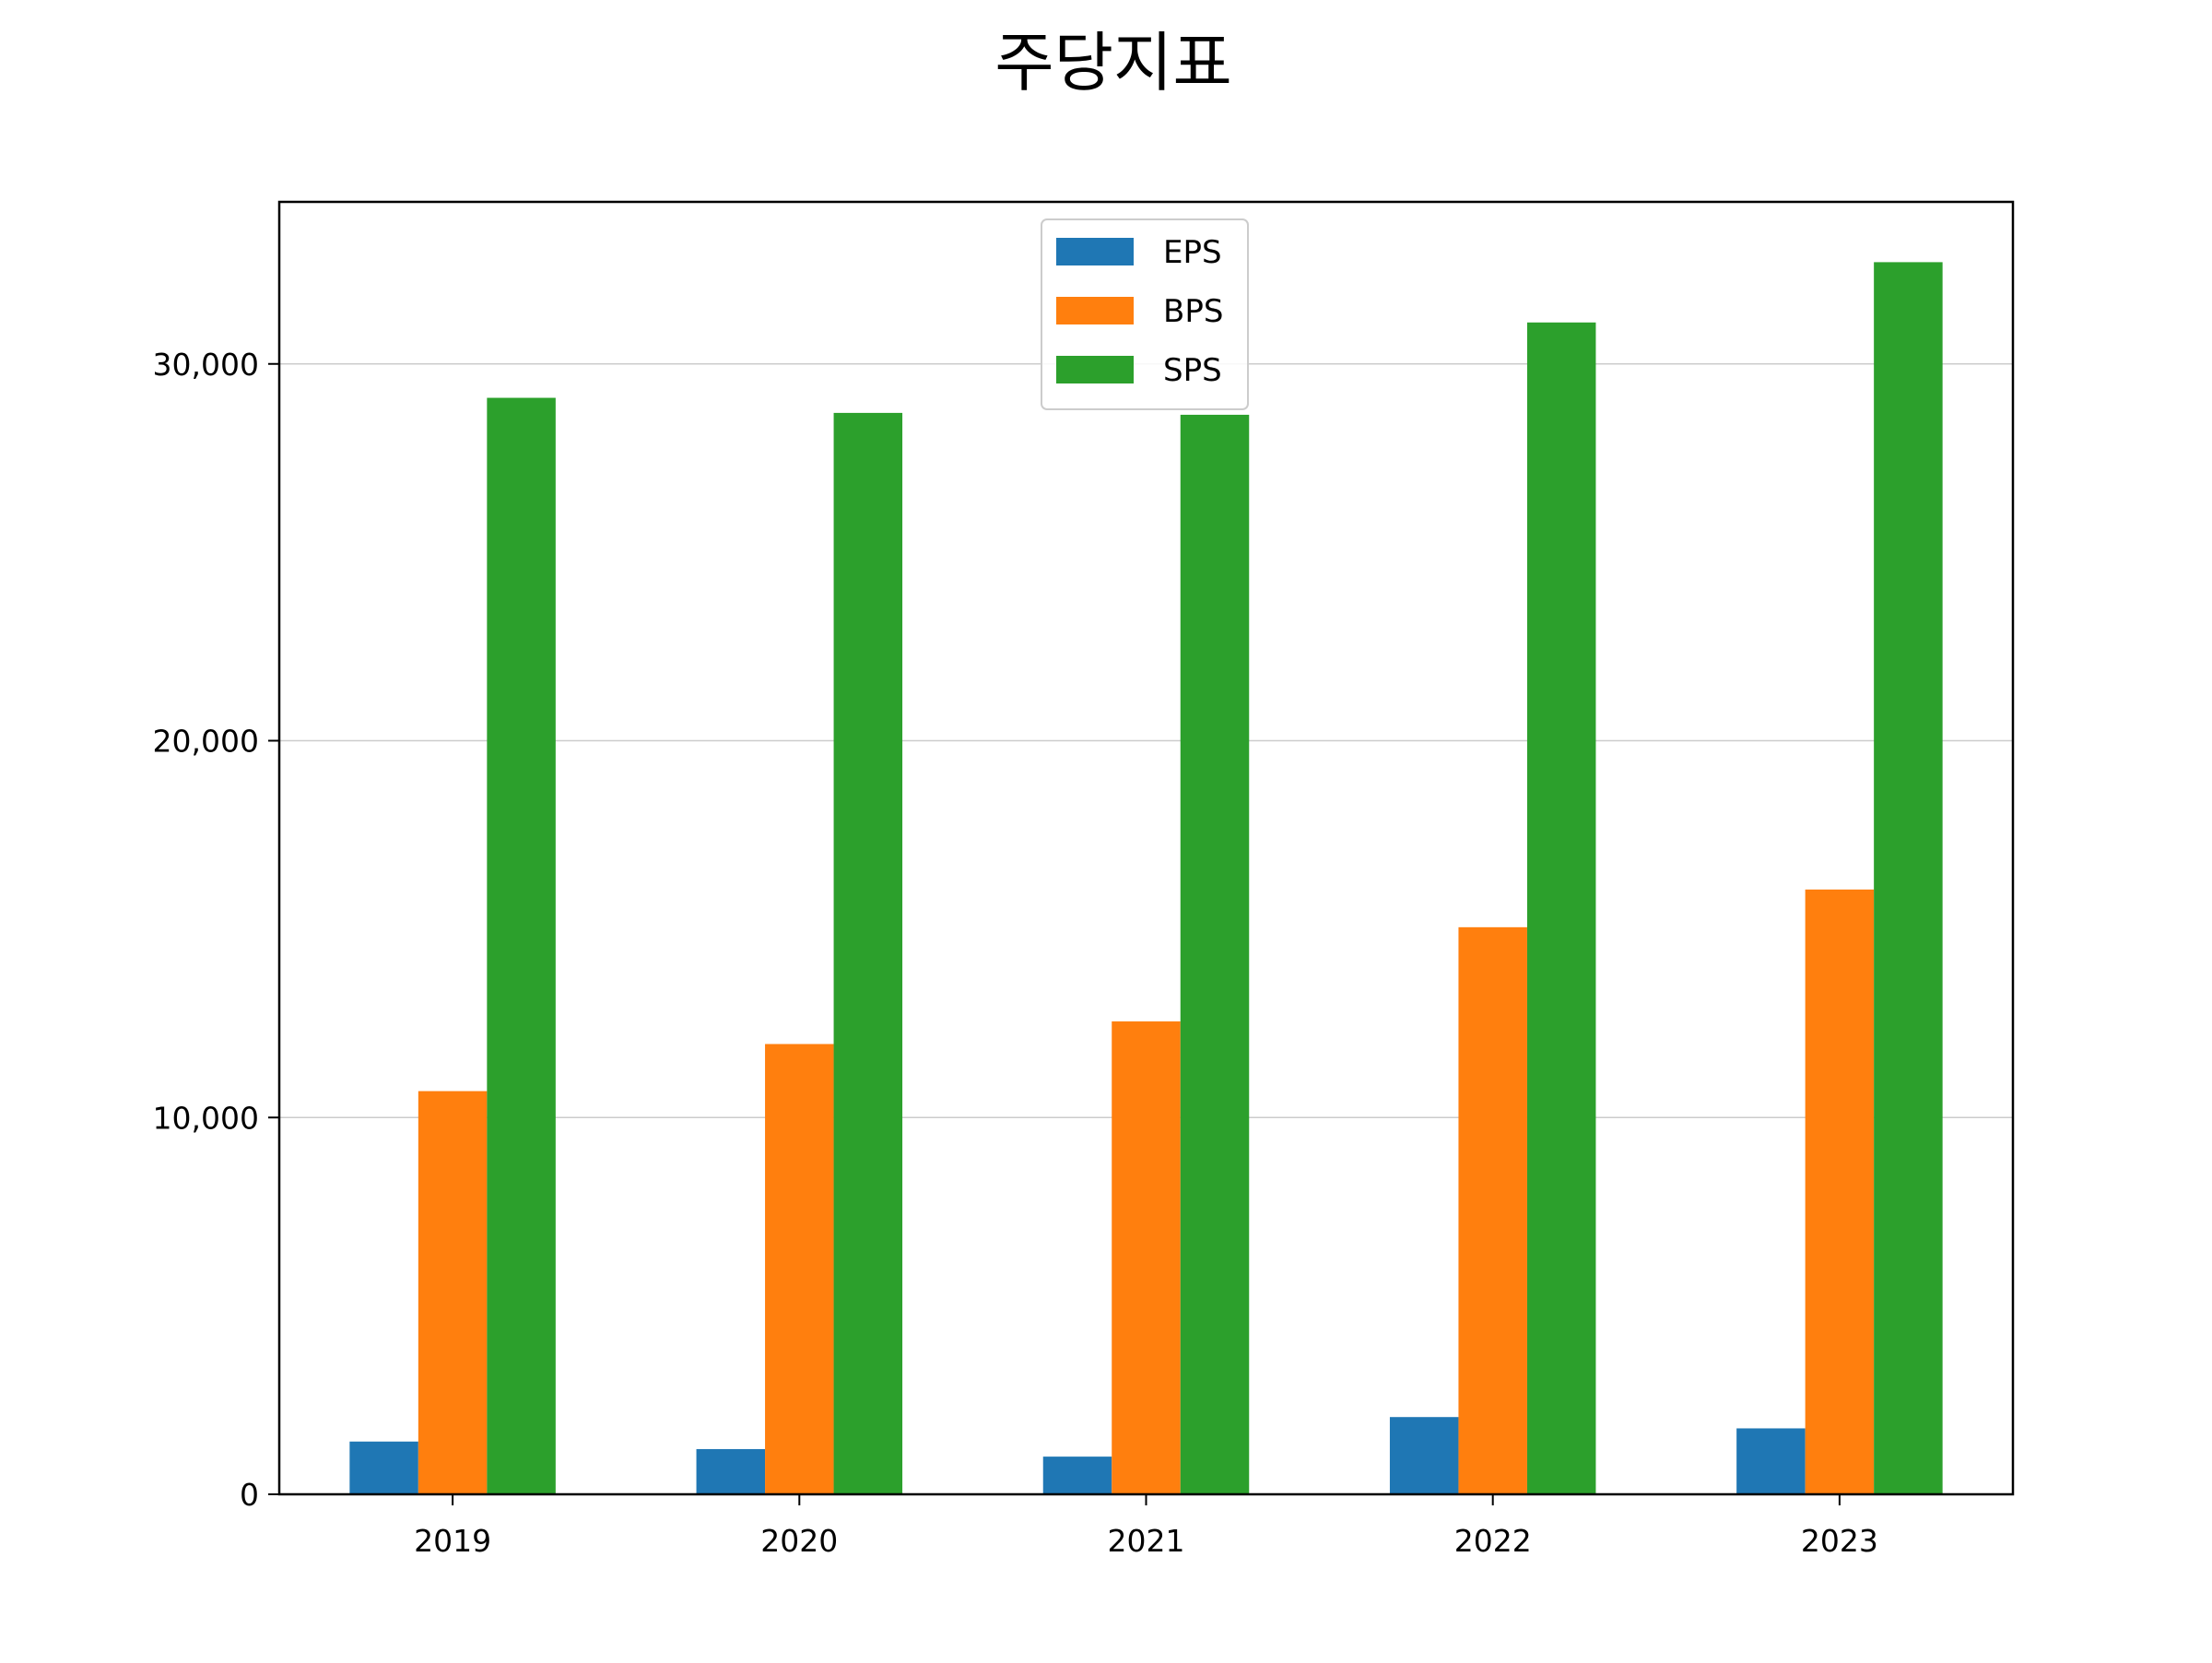 The height and width of the screenshot is (1663, 2212). I want to click on y-tick-label: 20,000, so click(206, 742).